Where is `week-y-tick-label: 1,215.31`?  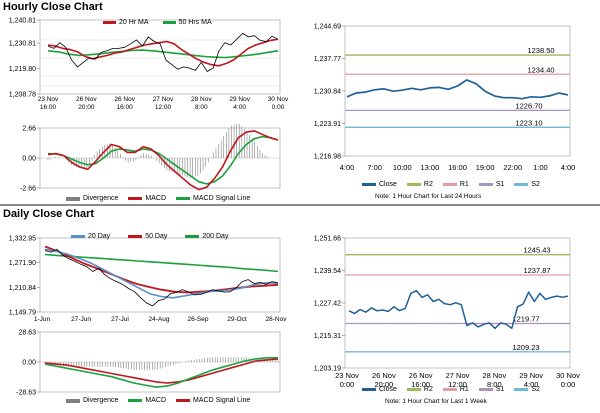 week-y-tick-label: 1,215.31 is located at coordinates (327, 336).